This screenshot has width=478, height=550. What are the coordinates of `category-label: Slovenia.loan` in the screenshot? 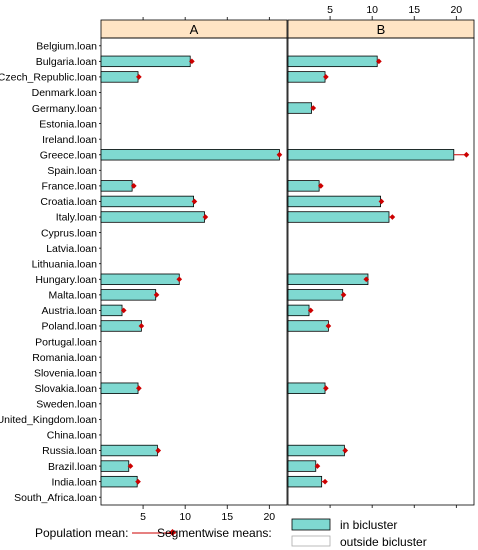 It's located at (65, 373).